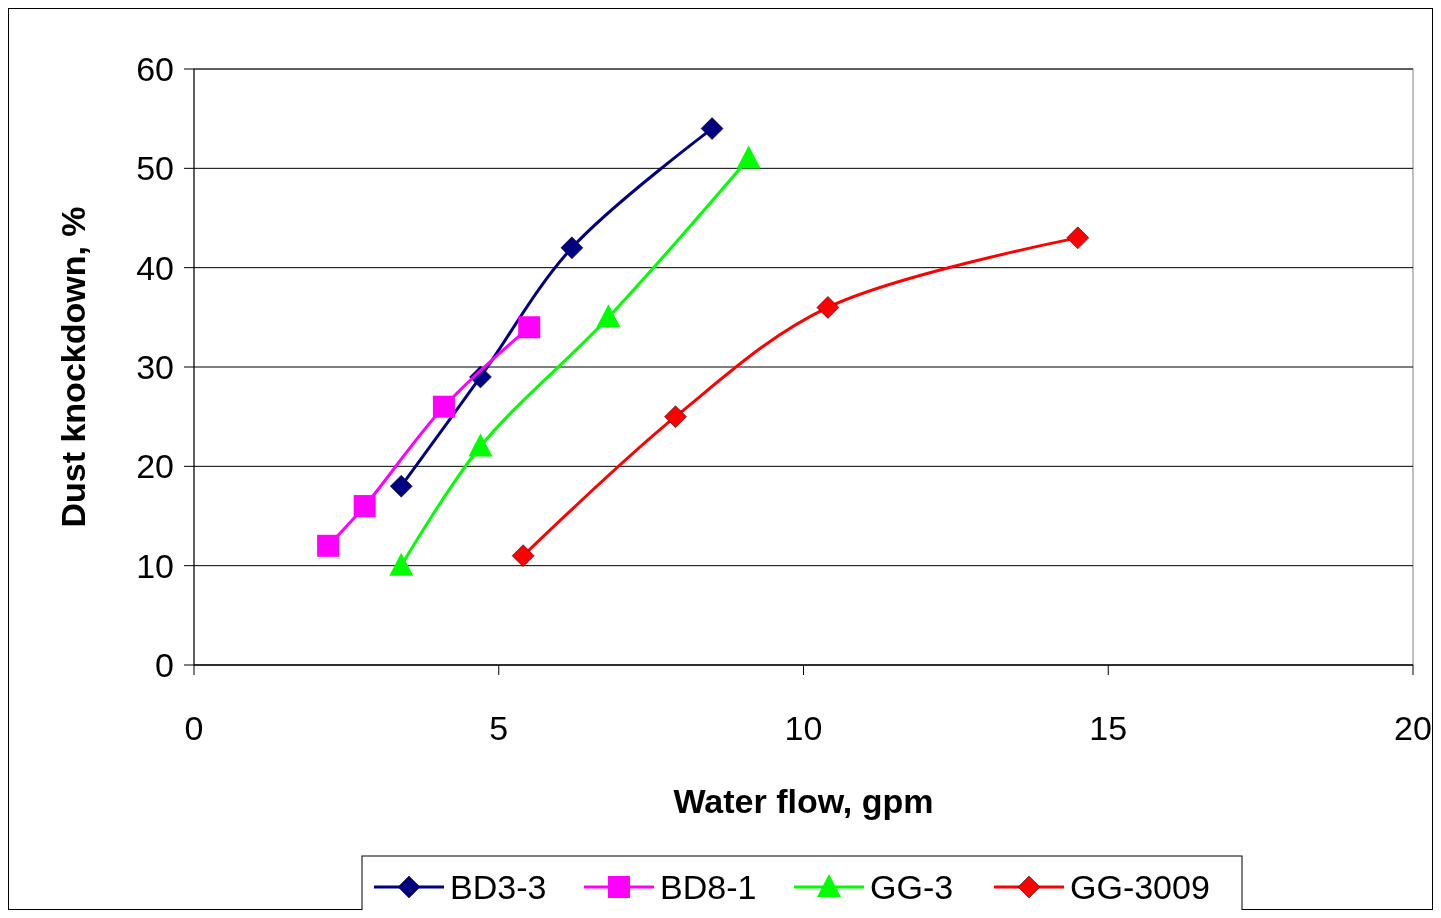 This screenshot has height=918, width=1441. Describe the element at coordinates (803, 728) in the screenshot. I see `x-tick-label: 10` at that location.